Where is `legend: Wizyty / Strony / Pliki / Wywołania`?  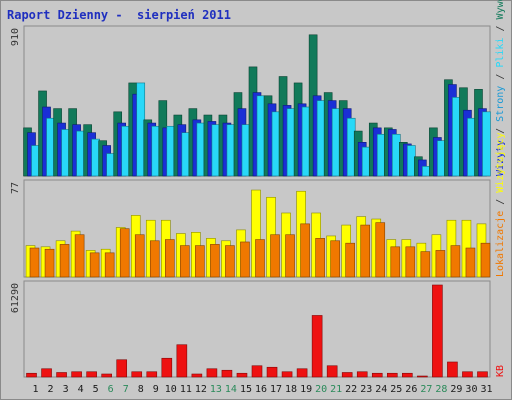 legend: Wizyty / Strony / Pliki / Wywołania is located at coordinates (500, 88).